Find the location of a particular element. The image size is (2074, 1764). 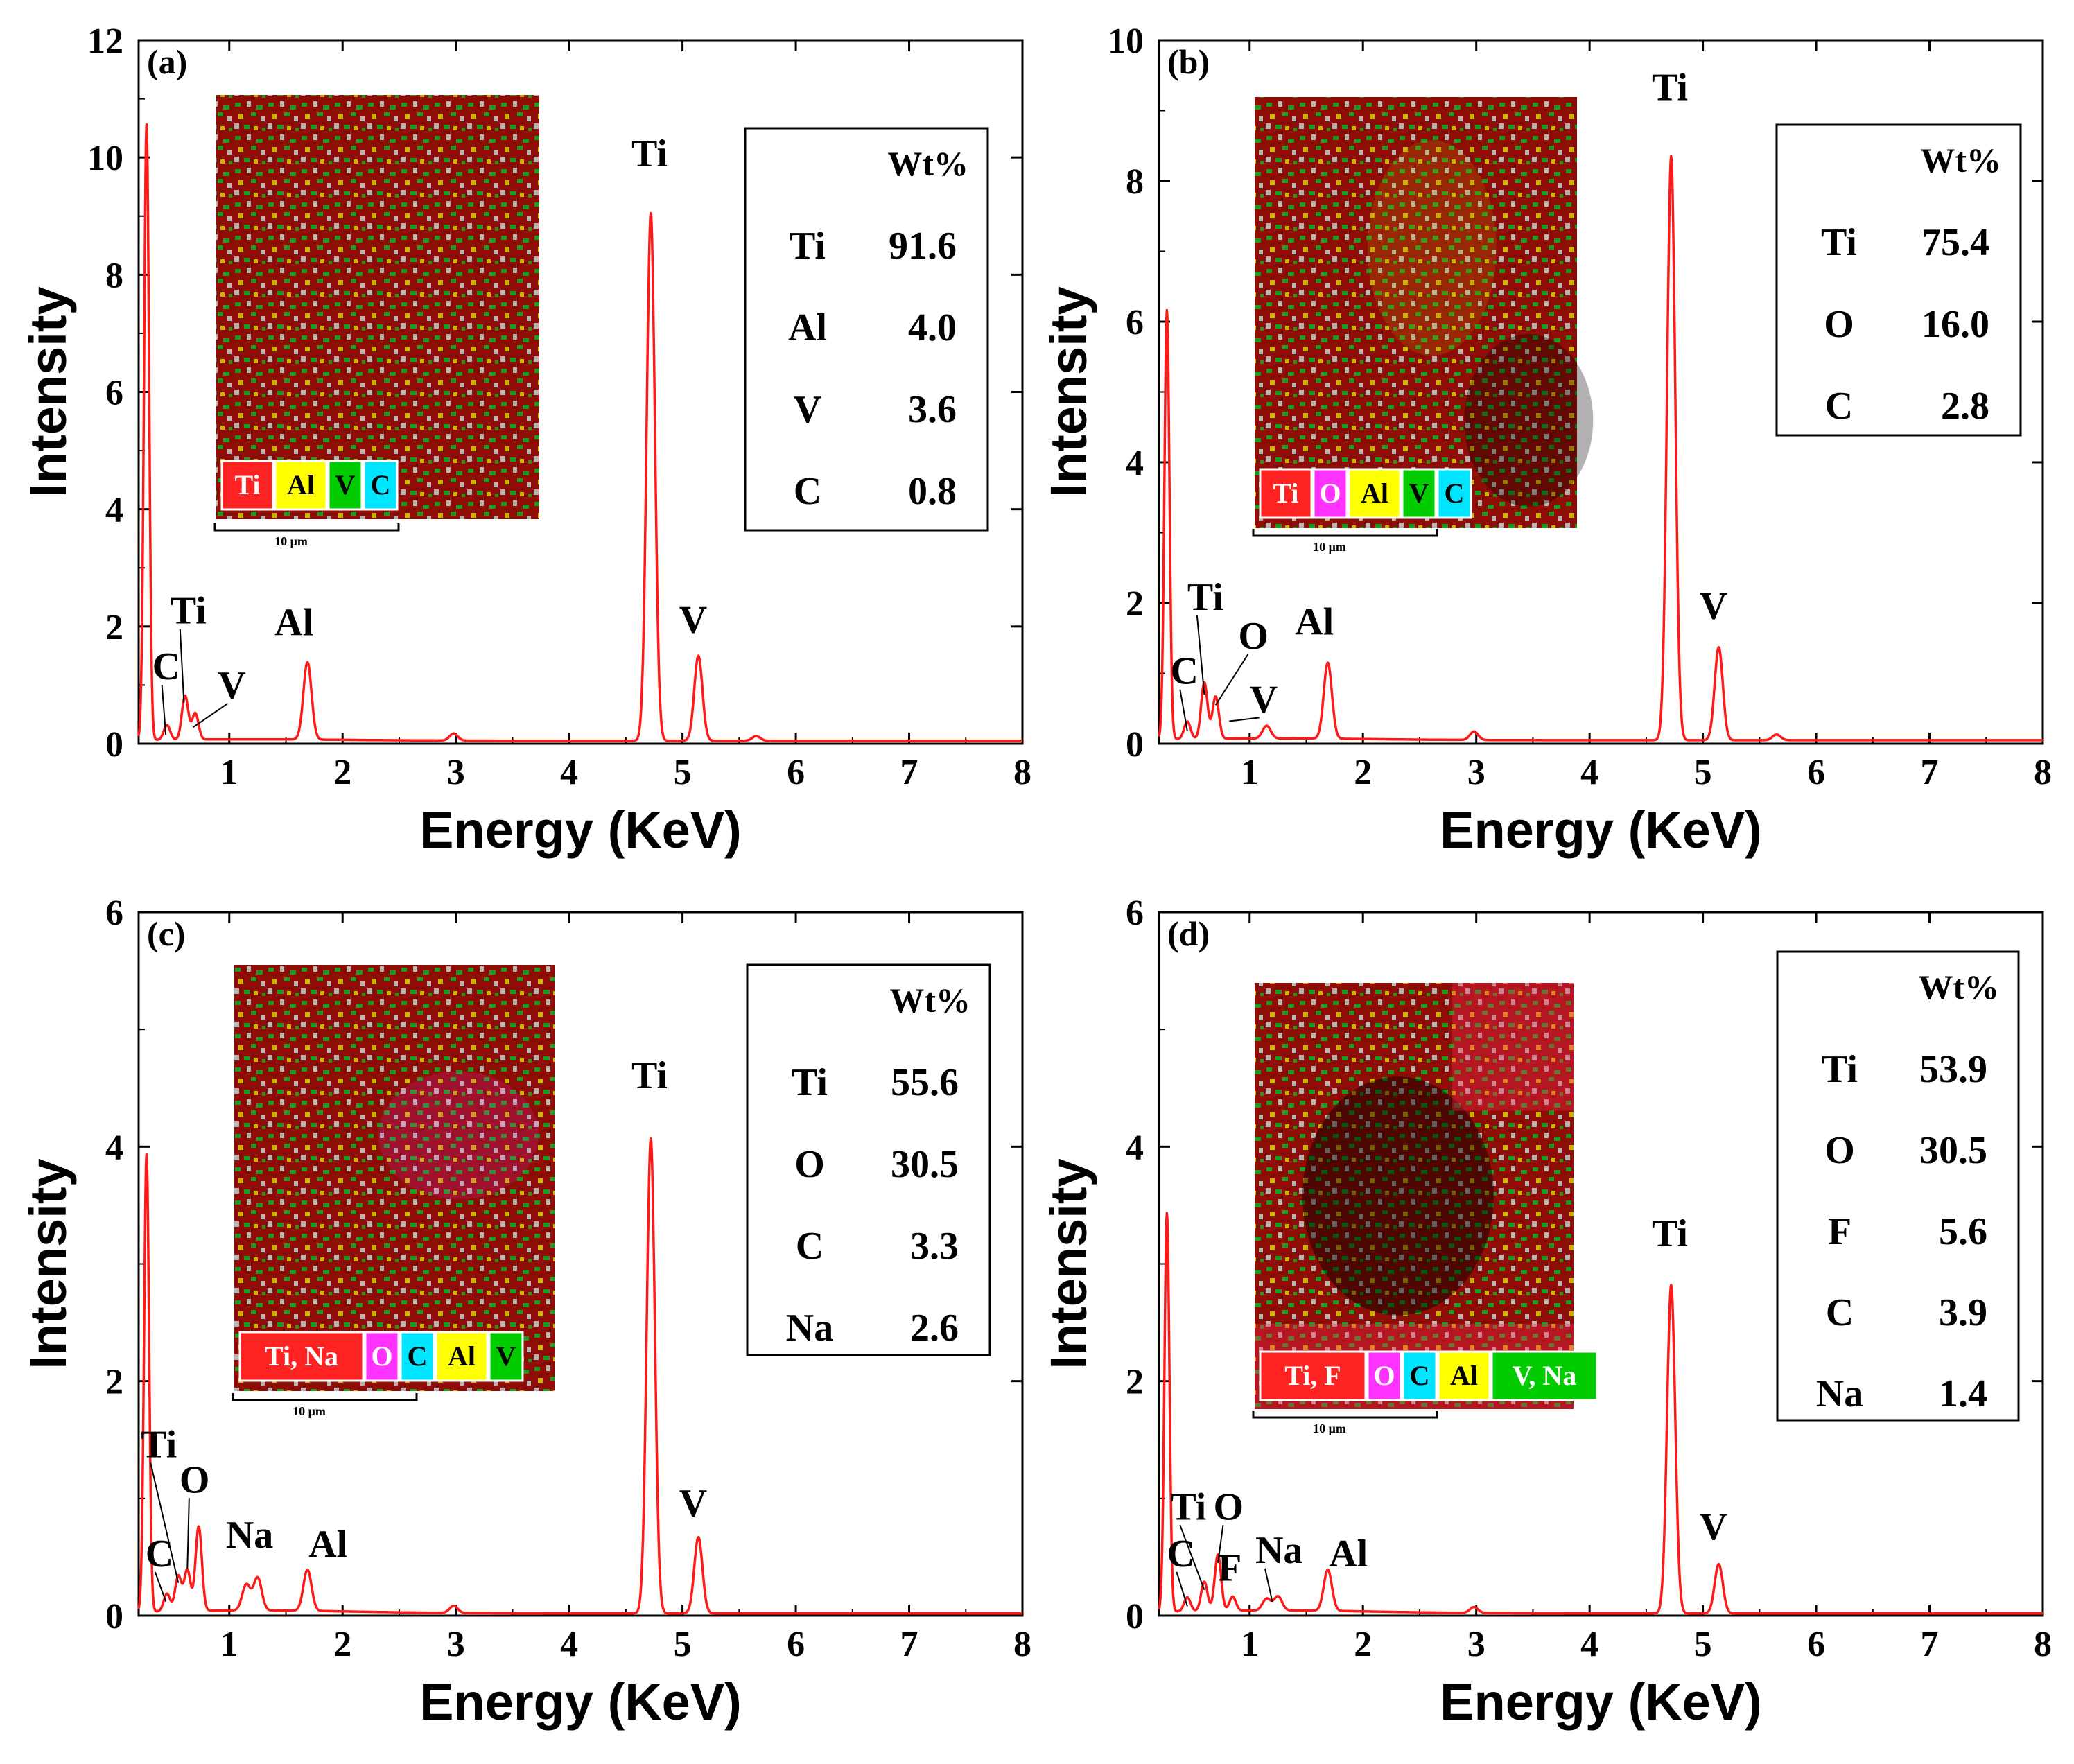

map-dark-patch is located at coordinates (1398, 1196).